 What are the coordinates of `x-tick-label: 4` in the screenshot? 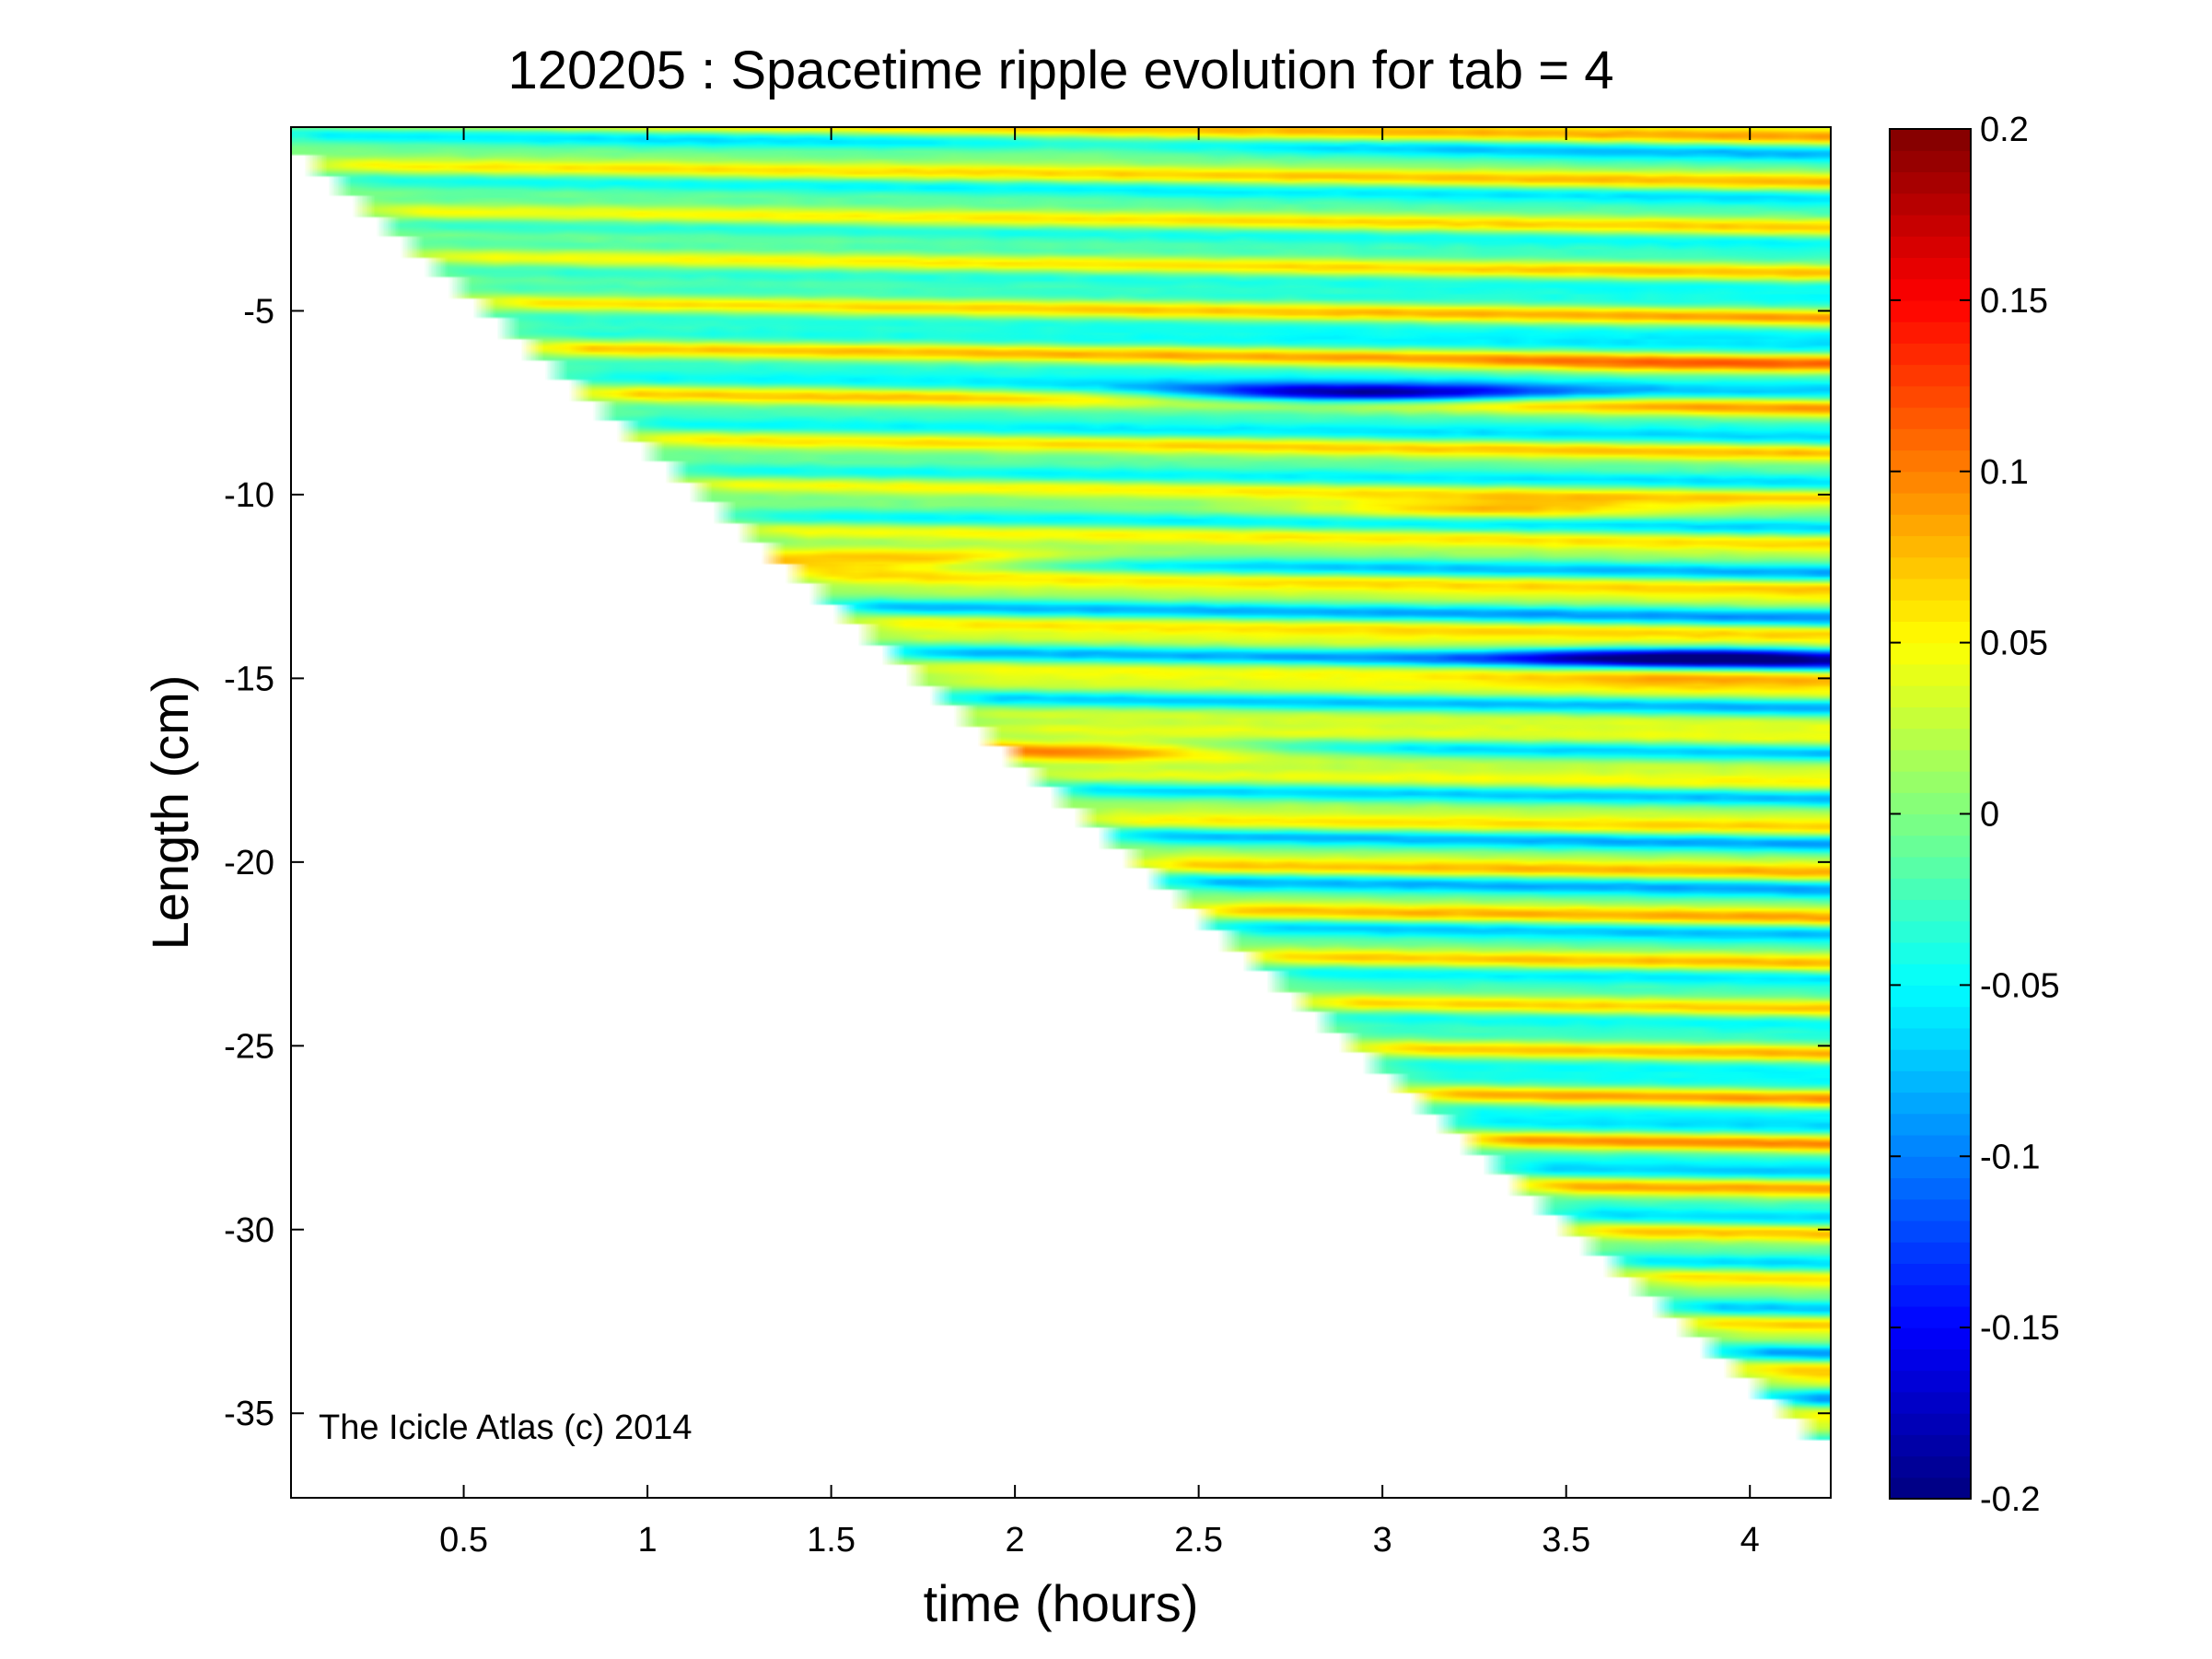 It's located at (1750, 1540).